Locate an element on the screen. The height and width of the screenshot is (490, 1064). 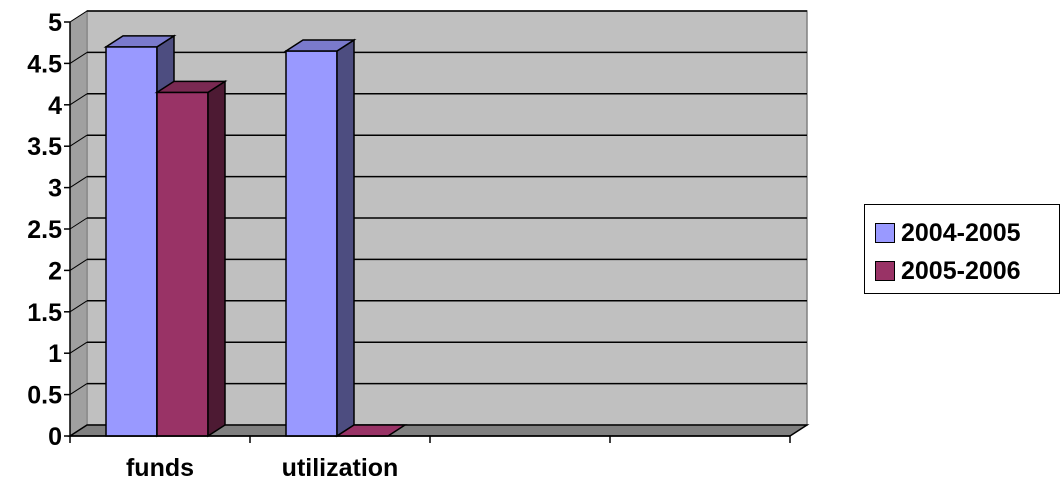
y-tick-label: 0.5 is located at coordinates (44, 396).